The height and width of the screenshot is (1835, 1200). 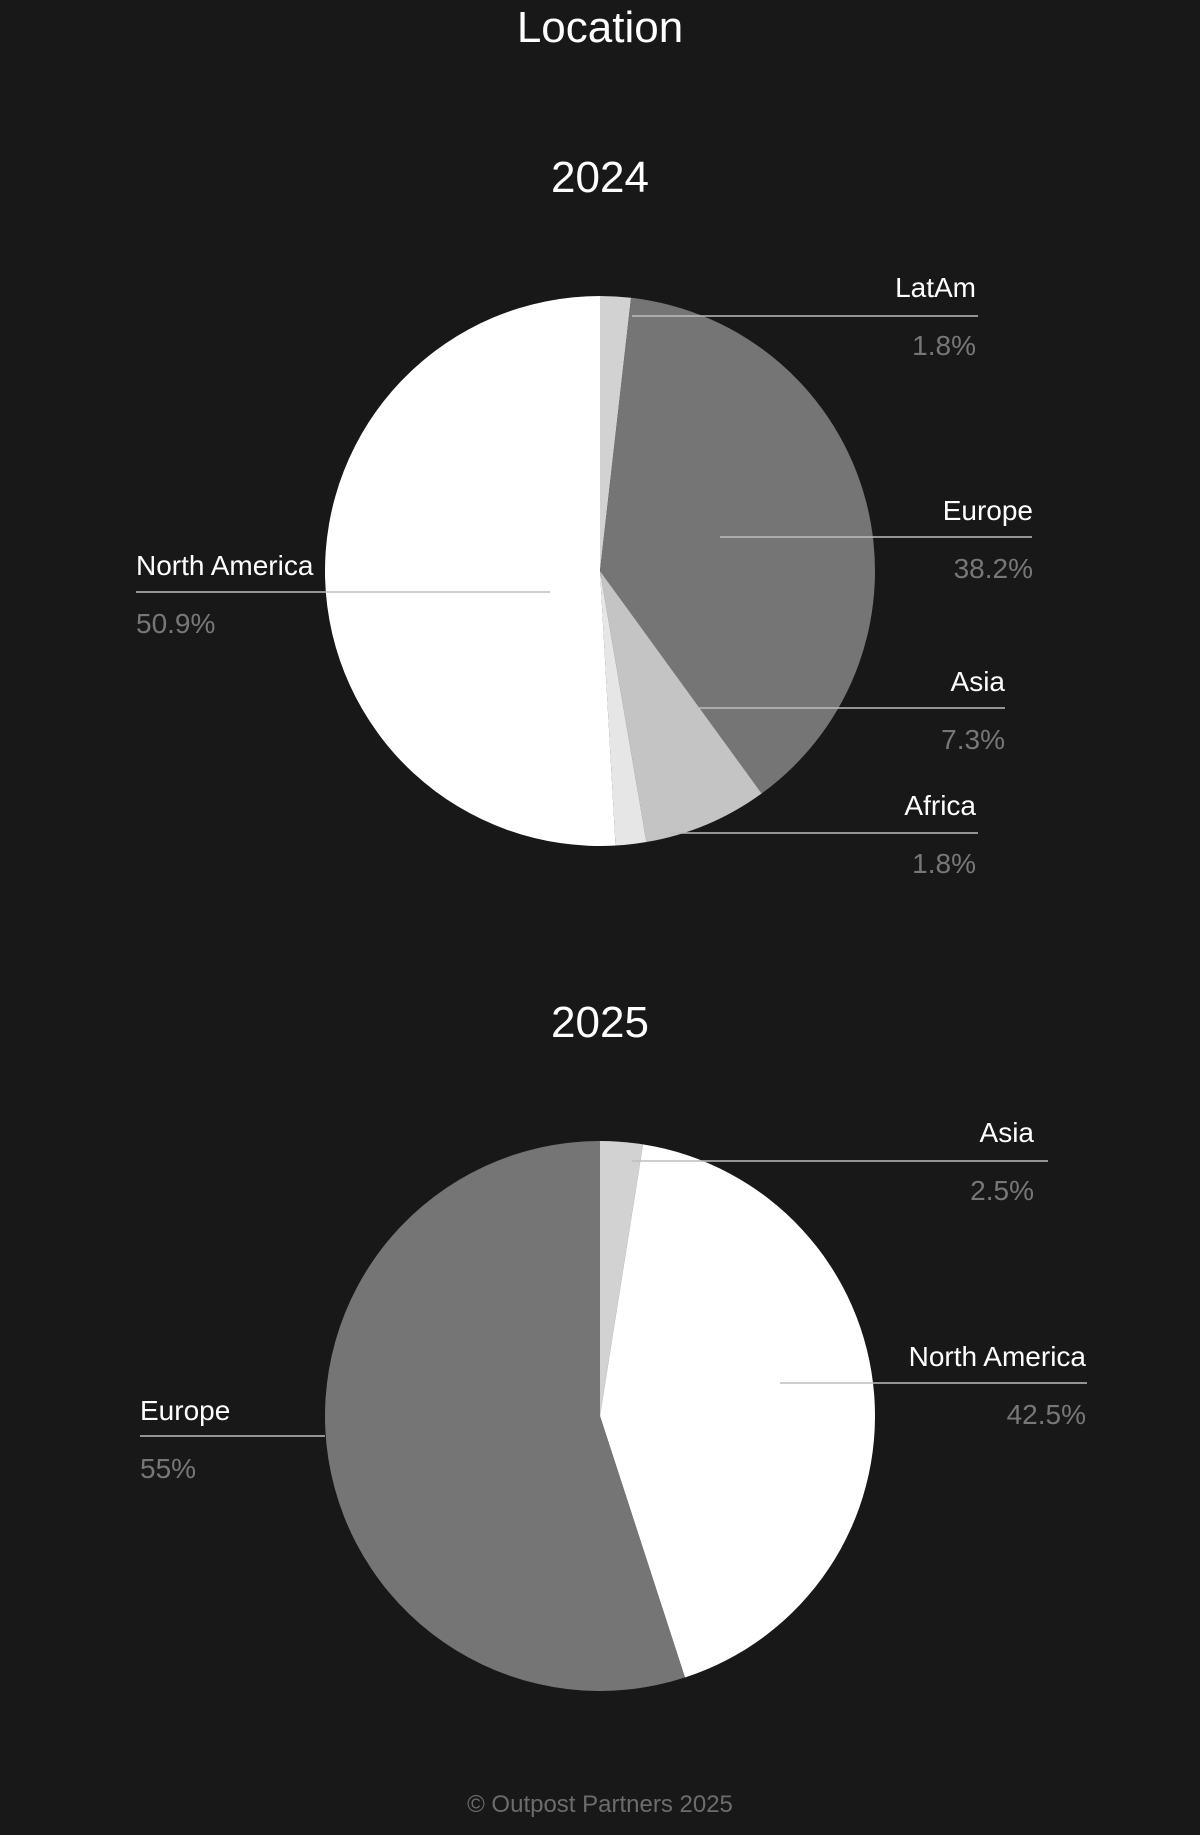 I want to click on slice-value-2025-asia: 2.5%, so click(x=1002, y=1190).